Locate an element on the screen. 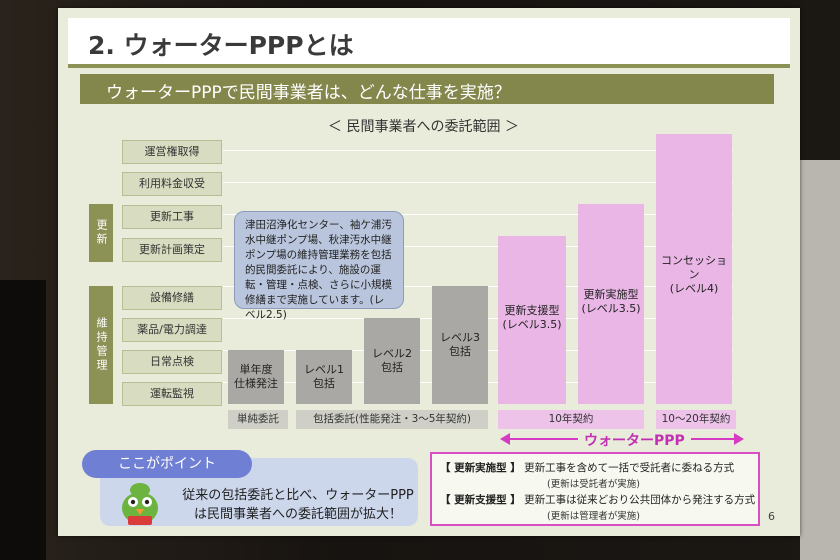 This screenshot has height=560, width=840. slide-subtitle: ウォーターPPPで民間事業者は、どんな仕事を実施？ is located at coordinates (308, 93).